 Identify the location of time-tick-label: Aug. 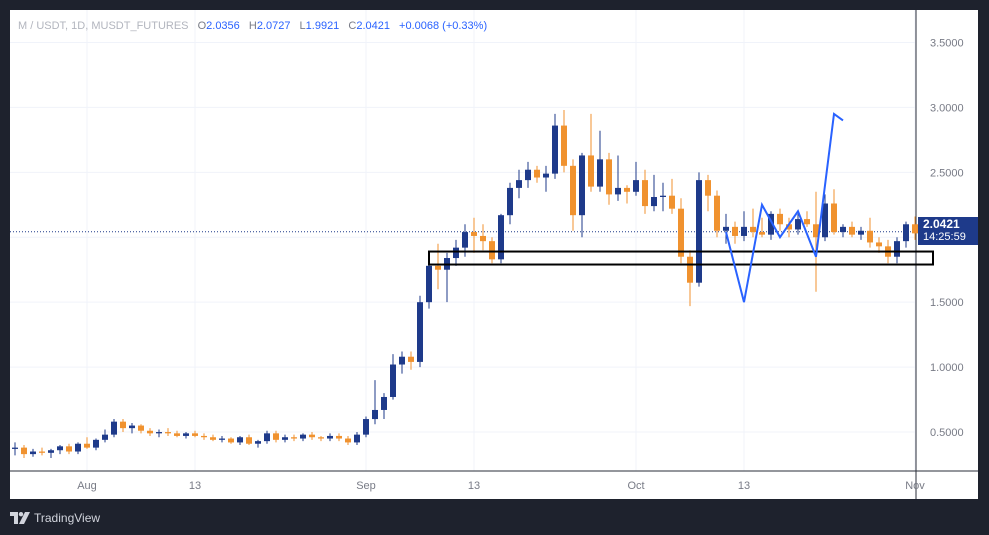
(87, 486).